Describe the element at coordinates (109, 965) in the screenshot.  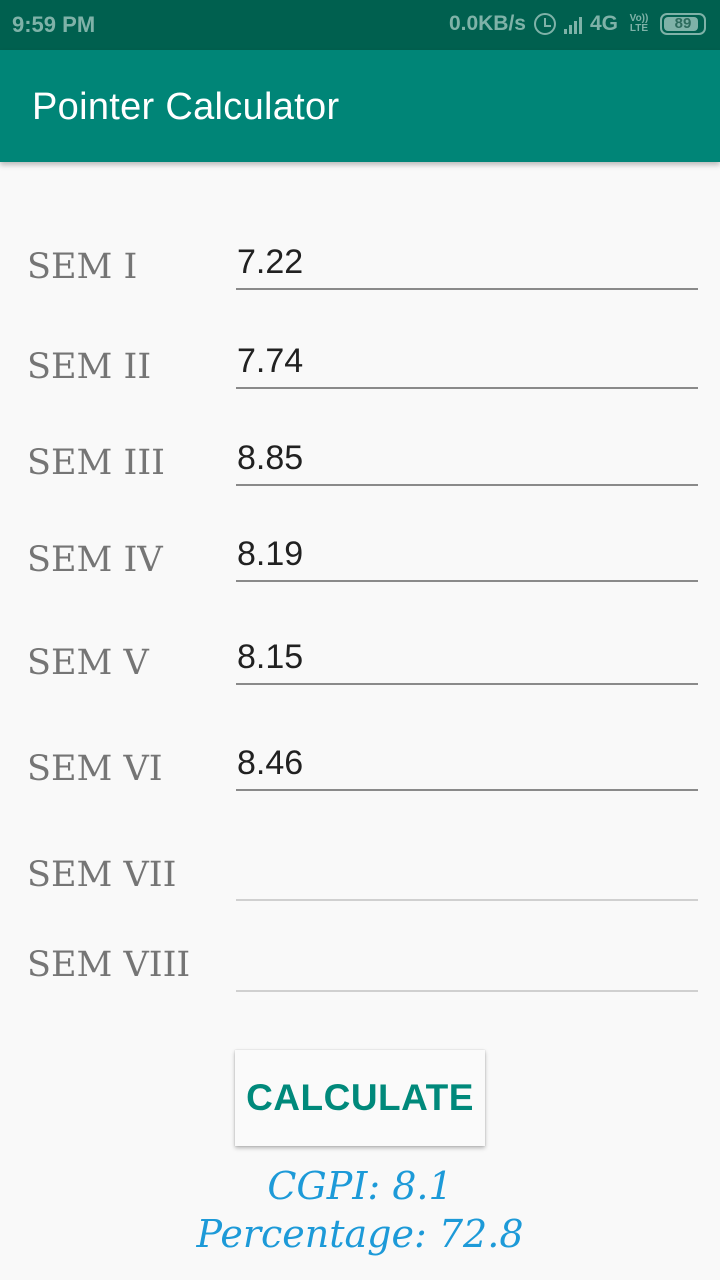
I see `sem-label-8: SEM VIII` at that location.